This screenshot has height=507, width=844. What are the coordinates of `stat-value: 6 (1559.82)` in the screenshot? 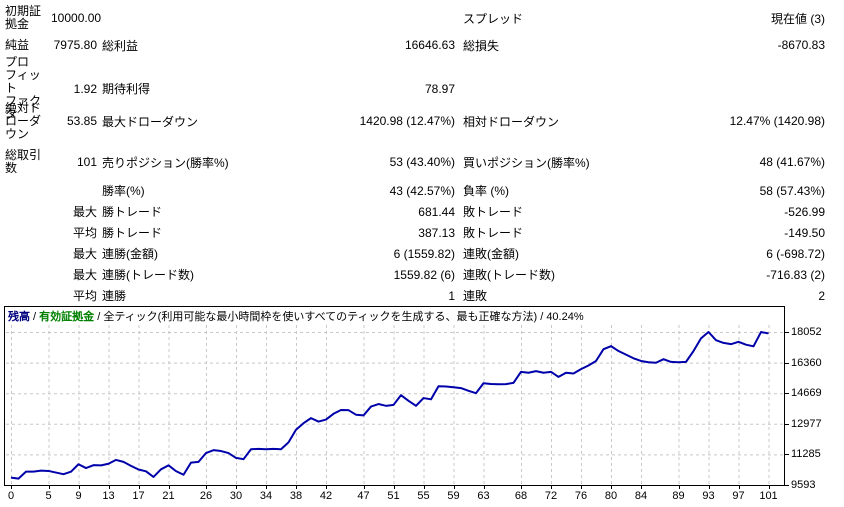 It's located at (424, 253).